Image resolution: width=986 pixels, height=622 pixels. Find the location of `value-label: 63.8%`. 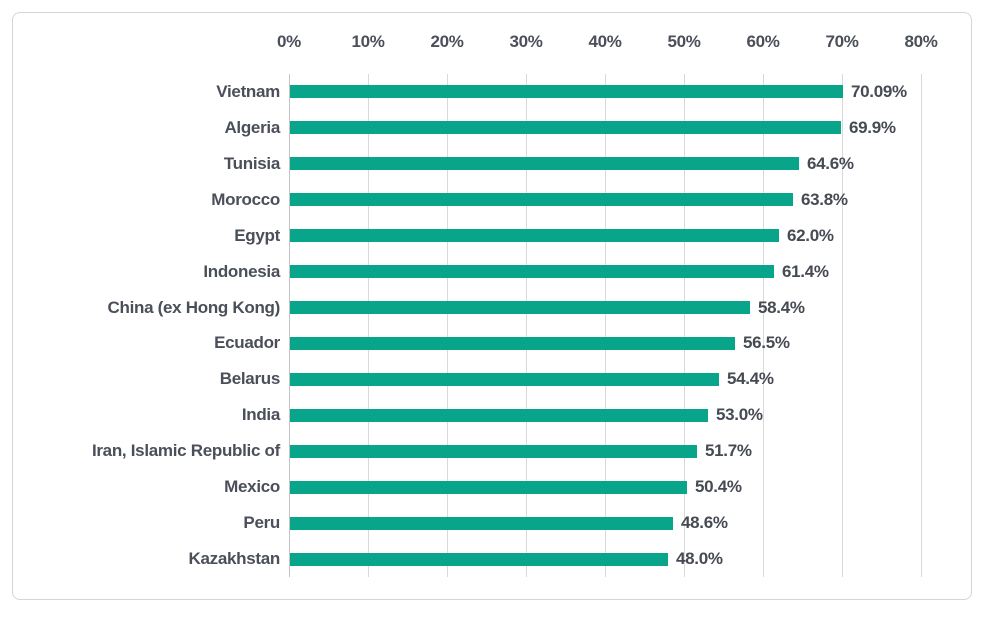

value-label: 63.8% is located at coordinates (824, 199).